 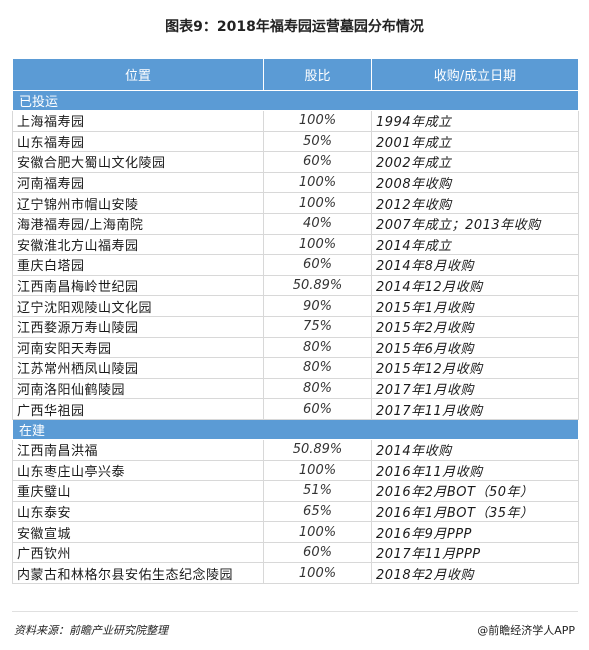 I want to click on table-row: 河南安阳天寿园 80% 2015年6月收购, so click(x=295, y=348).